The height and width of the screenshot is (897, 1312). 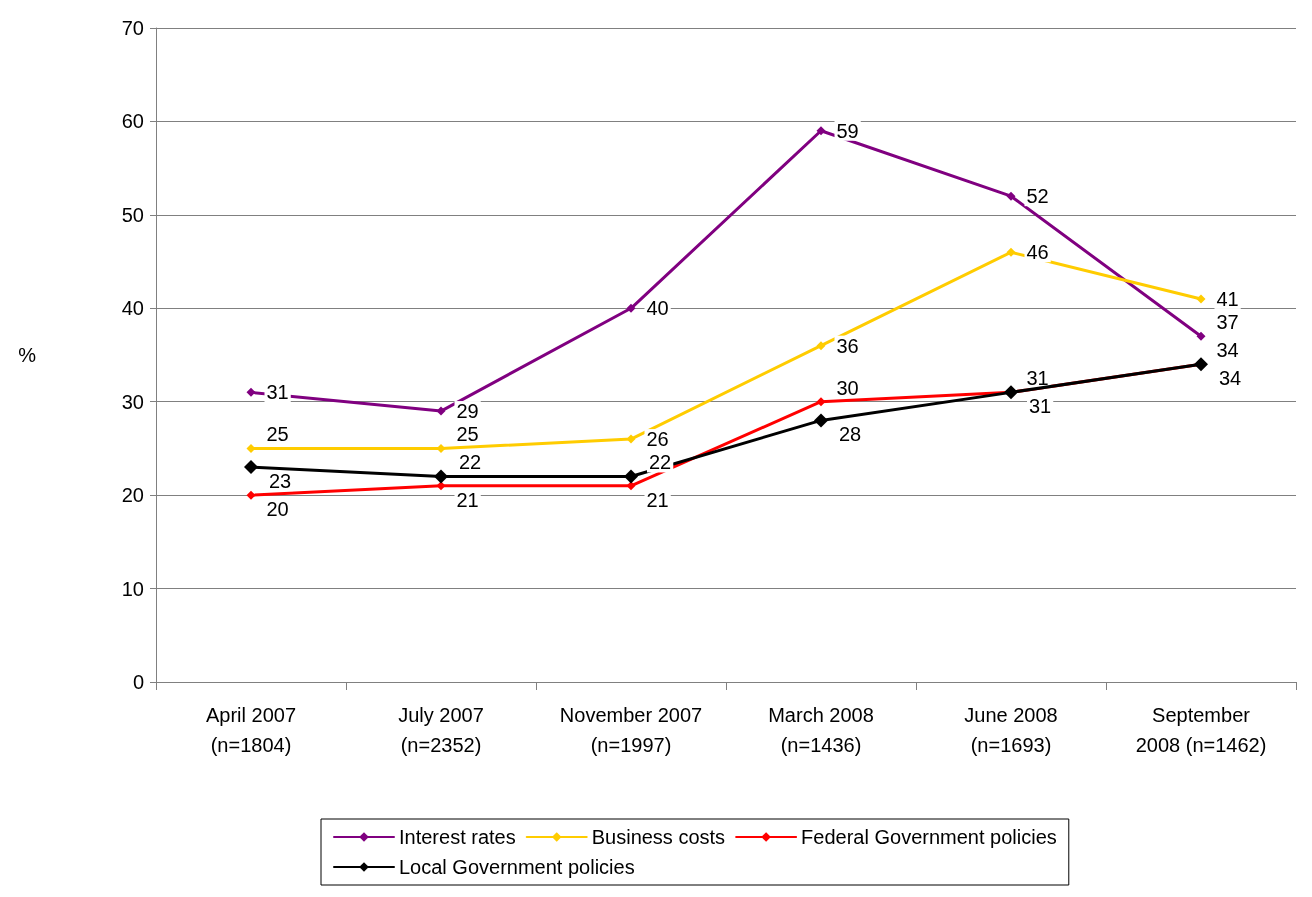 What do you see at coordinates (631, 730) in the screenshot?
I see `x-tick-label: November 2007 (n=1997)` at bounding box center [631, 730].